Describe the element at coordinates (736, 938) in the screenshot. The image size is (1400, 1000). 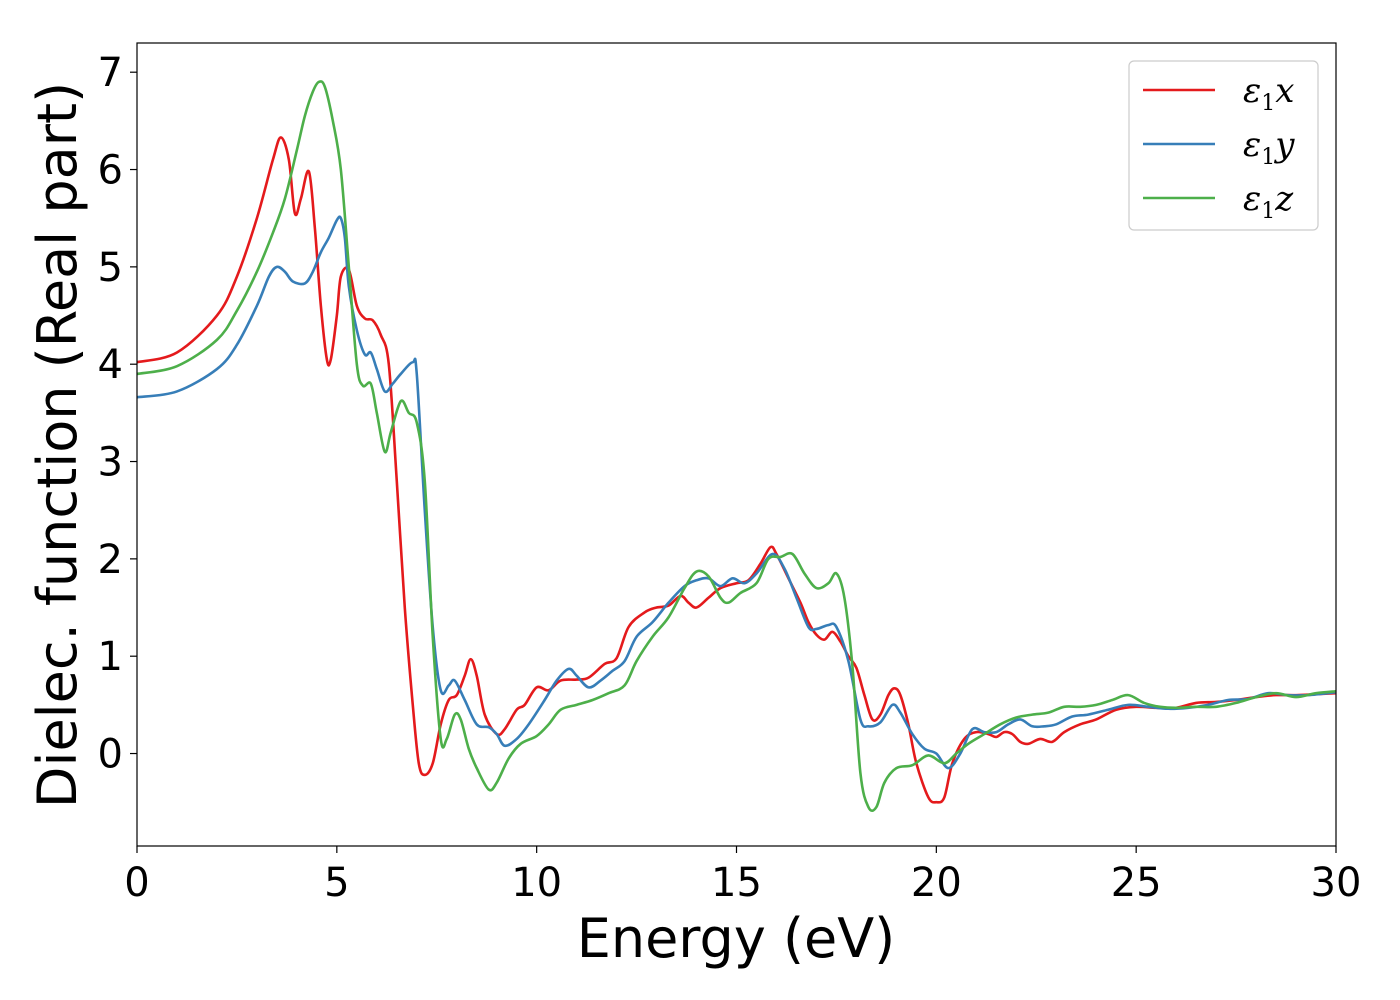
I see `x-axis-label: Energy (eV)` at that location.